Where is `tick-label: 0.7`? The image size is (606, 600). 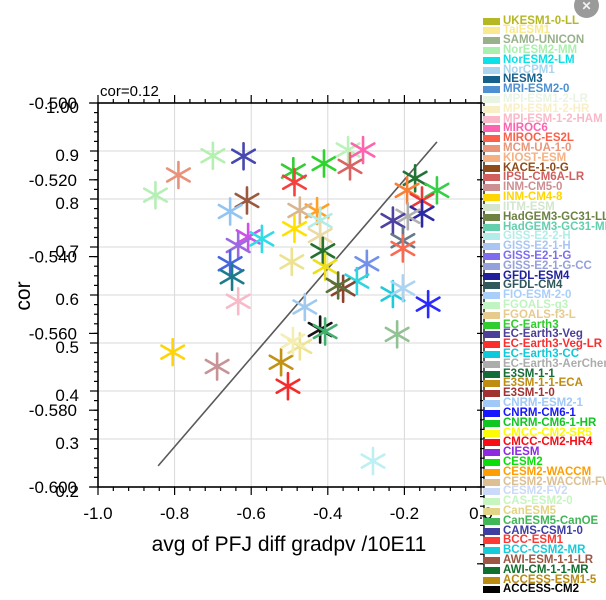
tick-label: 0.7 is located at coordinates (67, 251).